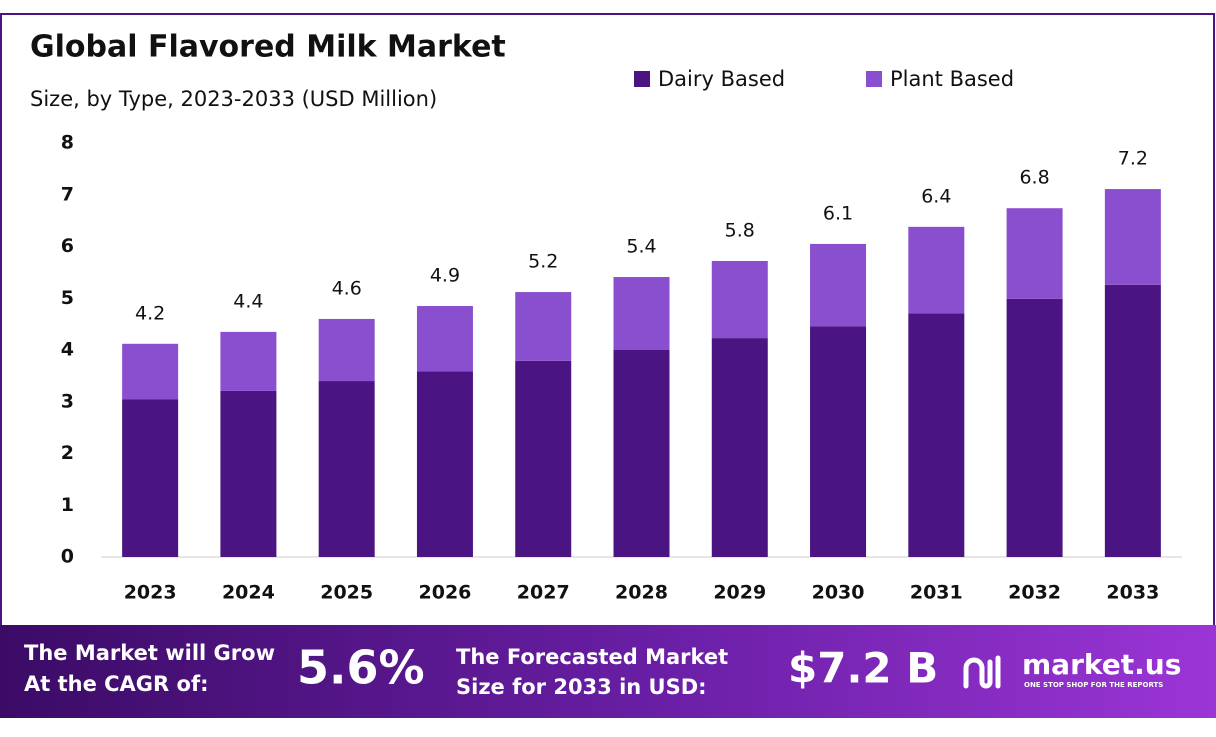 The height and width of the screenshot is (737, 1216). I want to click on legend-label: Plant Based, so click(952, 79).